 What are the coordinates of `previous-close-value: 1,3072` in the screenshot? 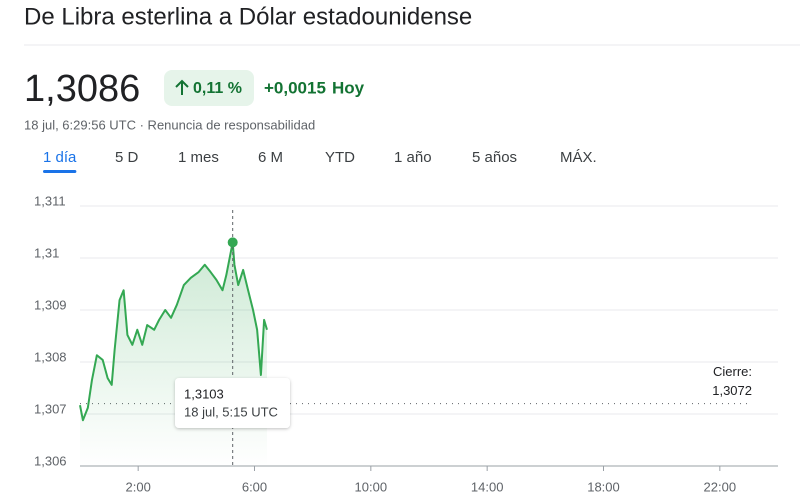 It's located at (732, 390).